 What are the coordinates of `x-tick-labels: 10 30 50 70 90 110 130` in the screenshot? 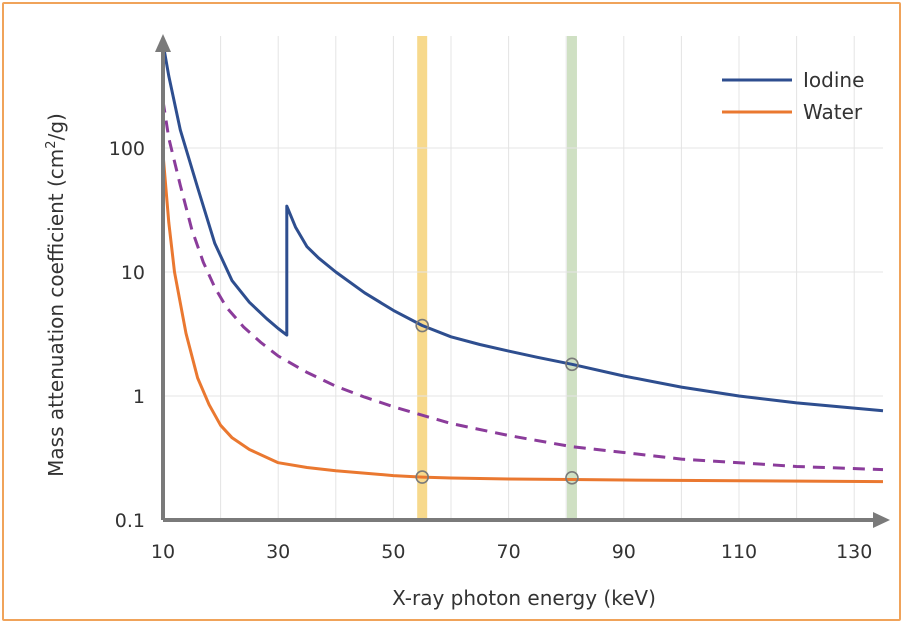 It's located at (511, 552).